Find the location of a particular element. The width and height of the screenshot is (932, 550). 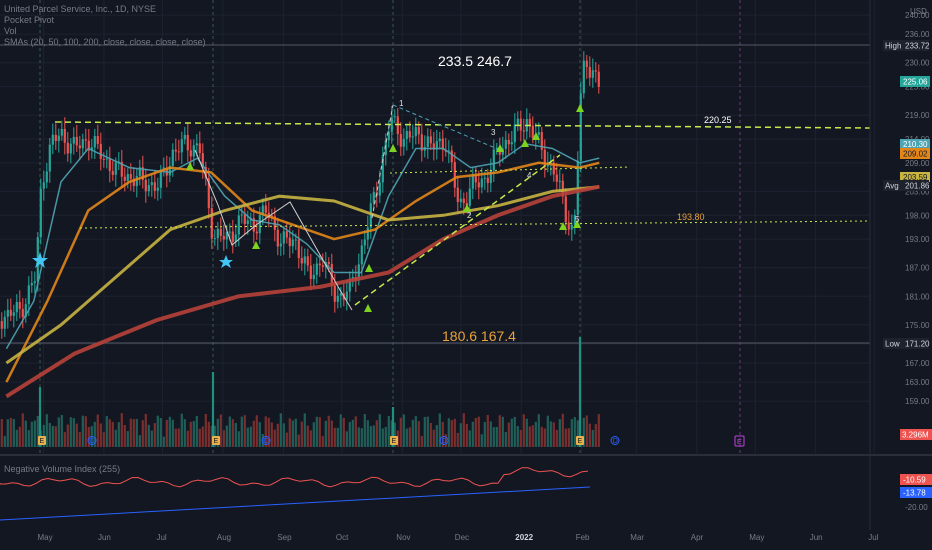

indicator-pocket-pivot: Pocket Pivot is located at coordinates (29, 20).